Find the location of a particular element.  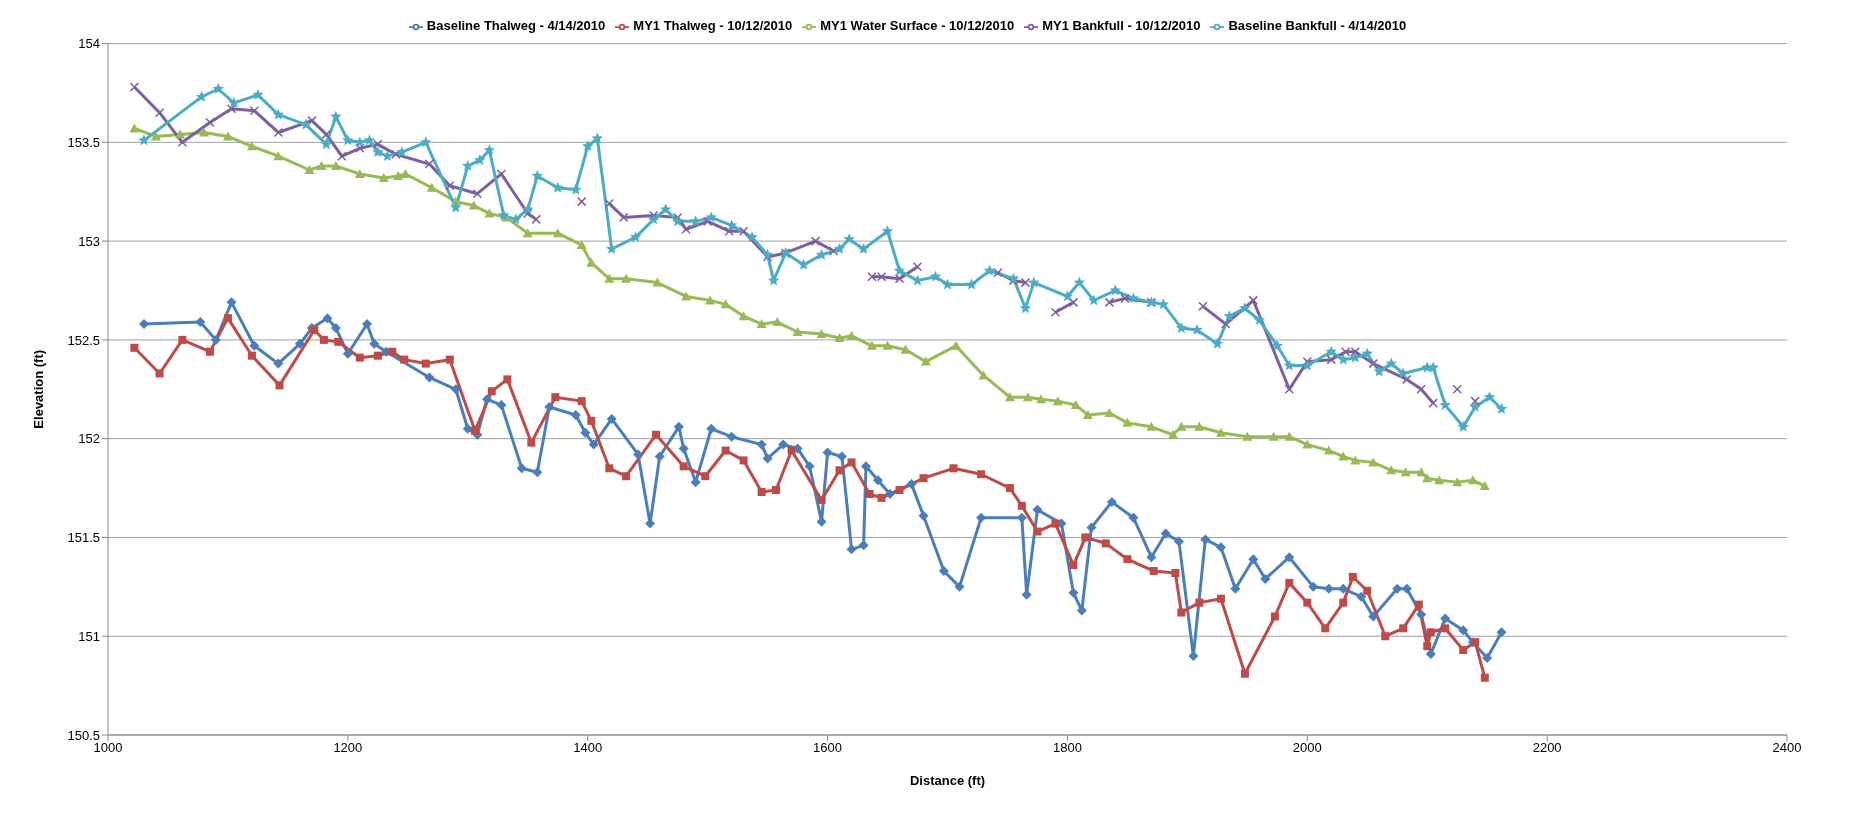

x-axis-title: Distance (ft) is located at coordinates (947, 780).